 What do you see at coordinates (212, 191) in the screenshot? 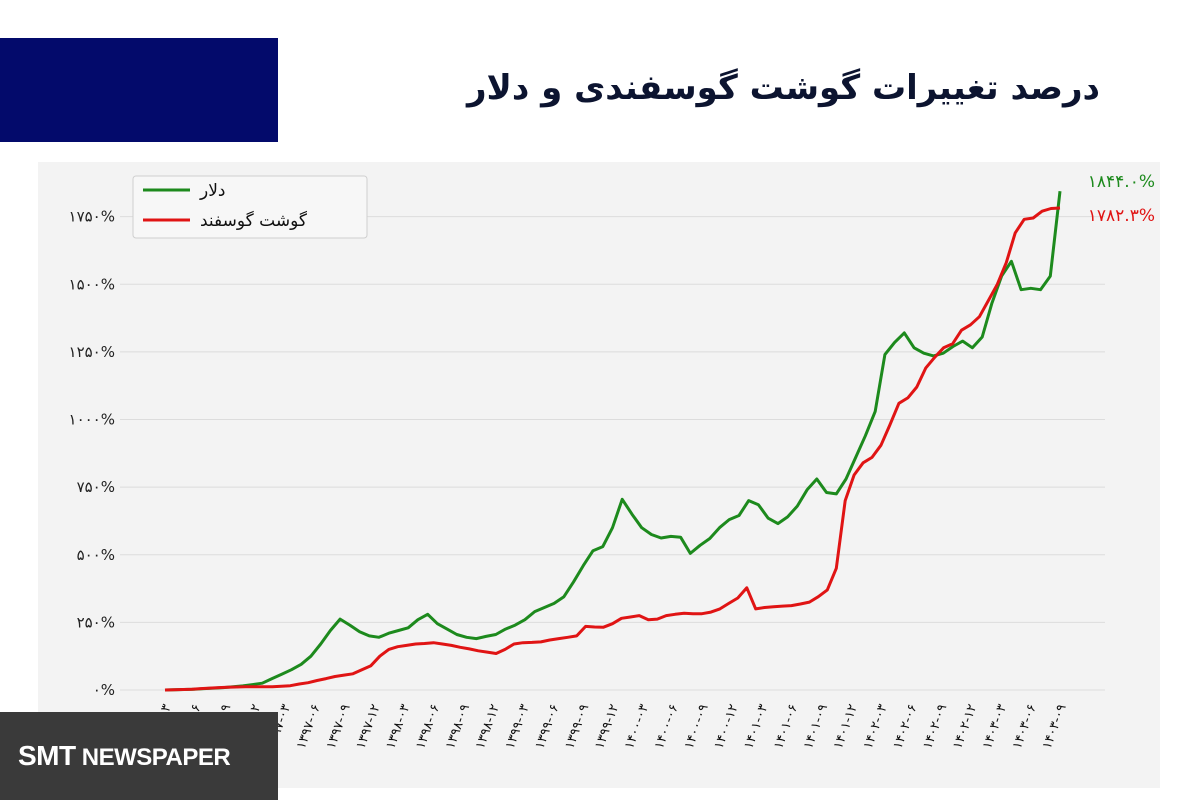
I see `legend-label: دلار` at bounding box center [212, 191].